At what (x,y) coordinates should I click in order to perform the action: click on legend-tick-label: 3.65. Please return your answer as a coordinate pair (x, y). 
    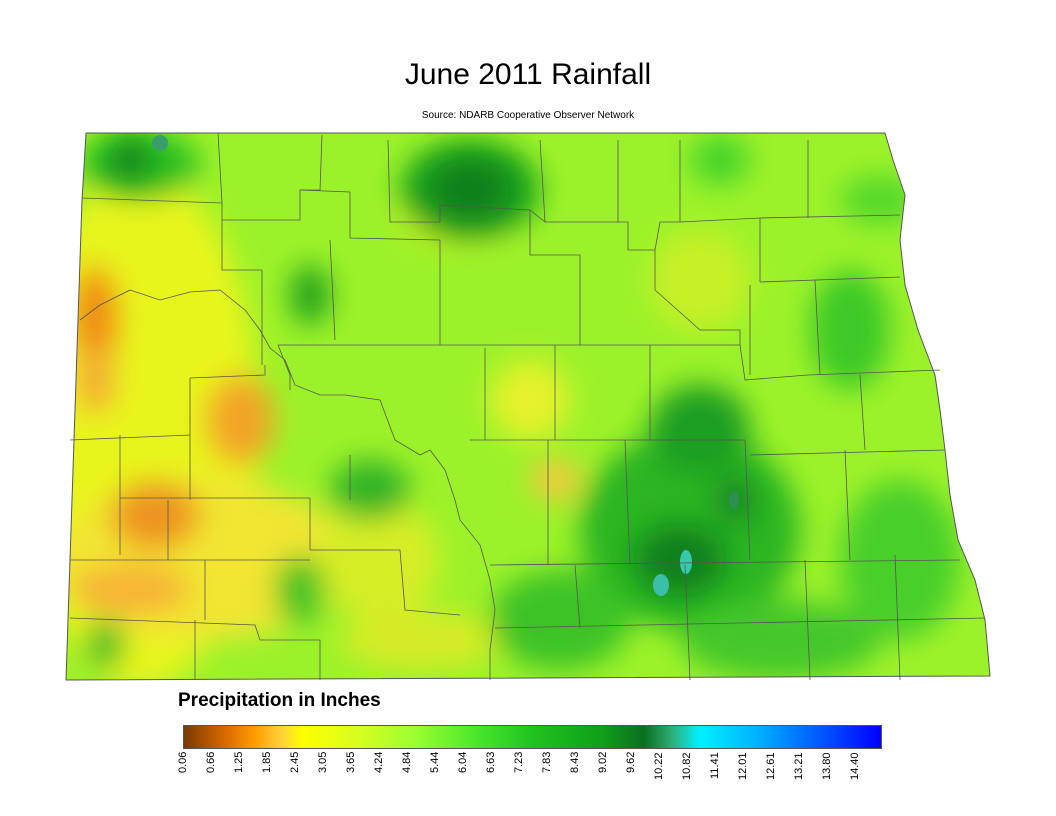
    Looking at the image, I should click on (351, 763).